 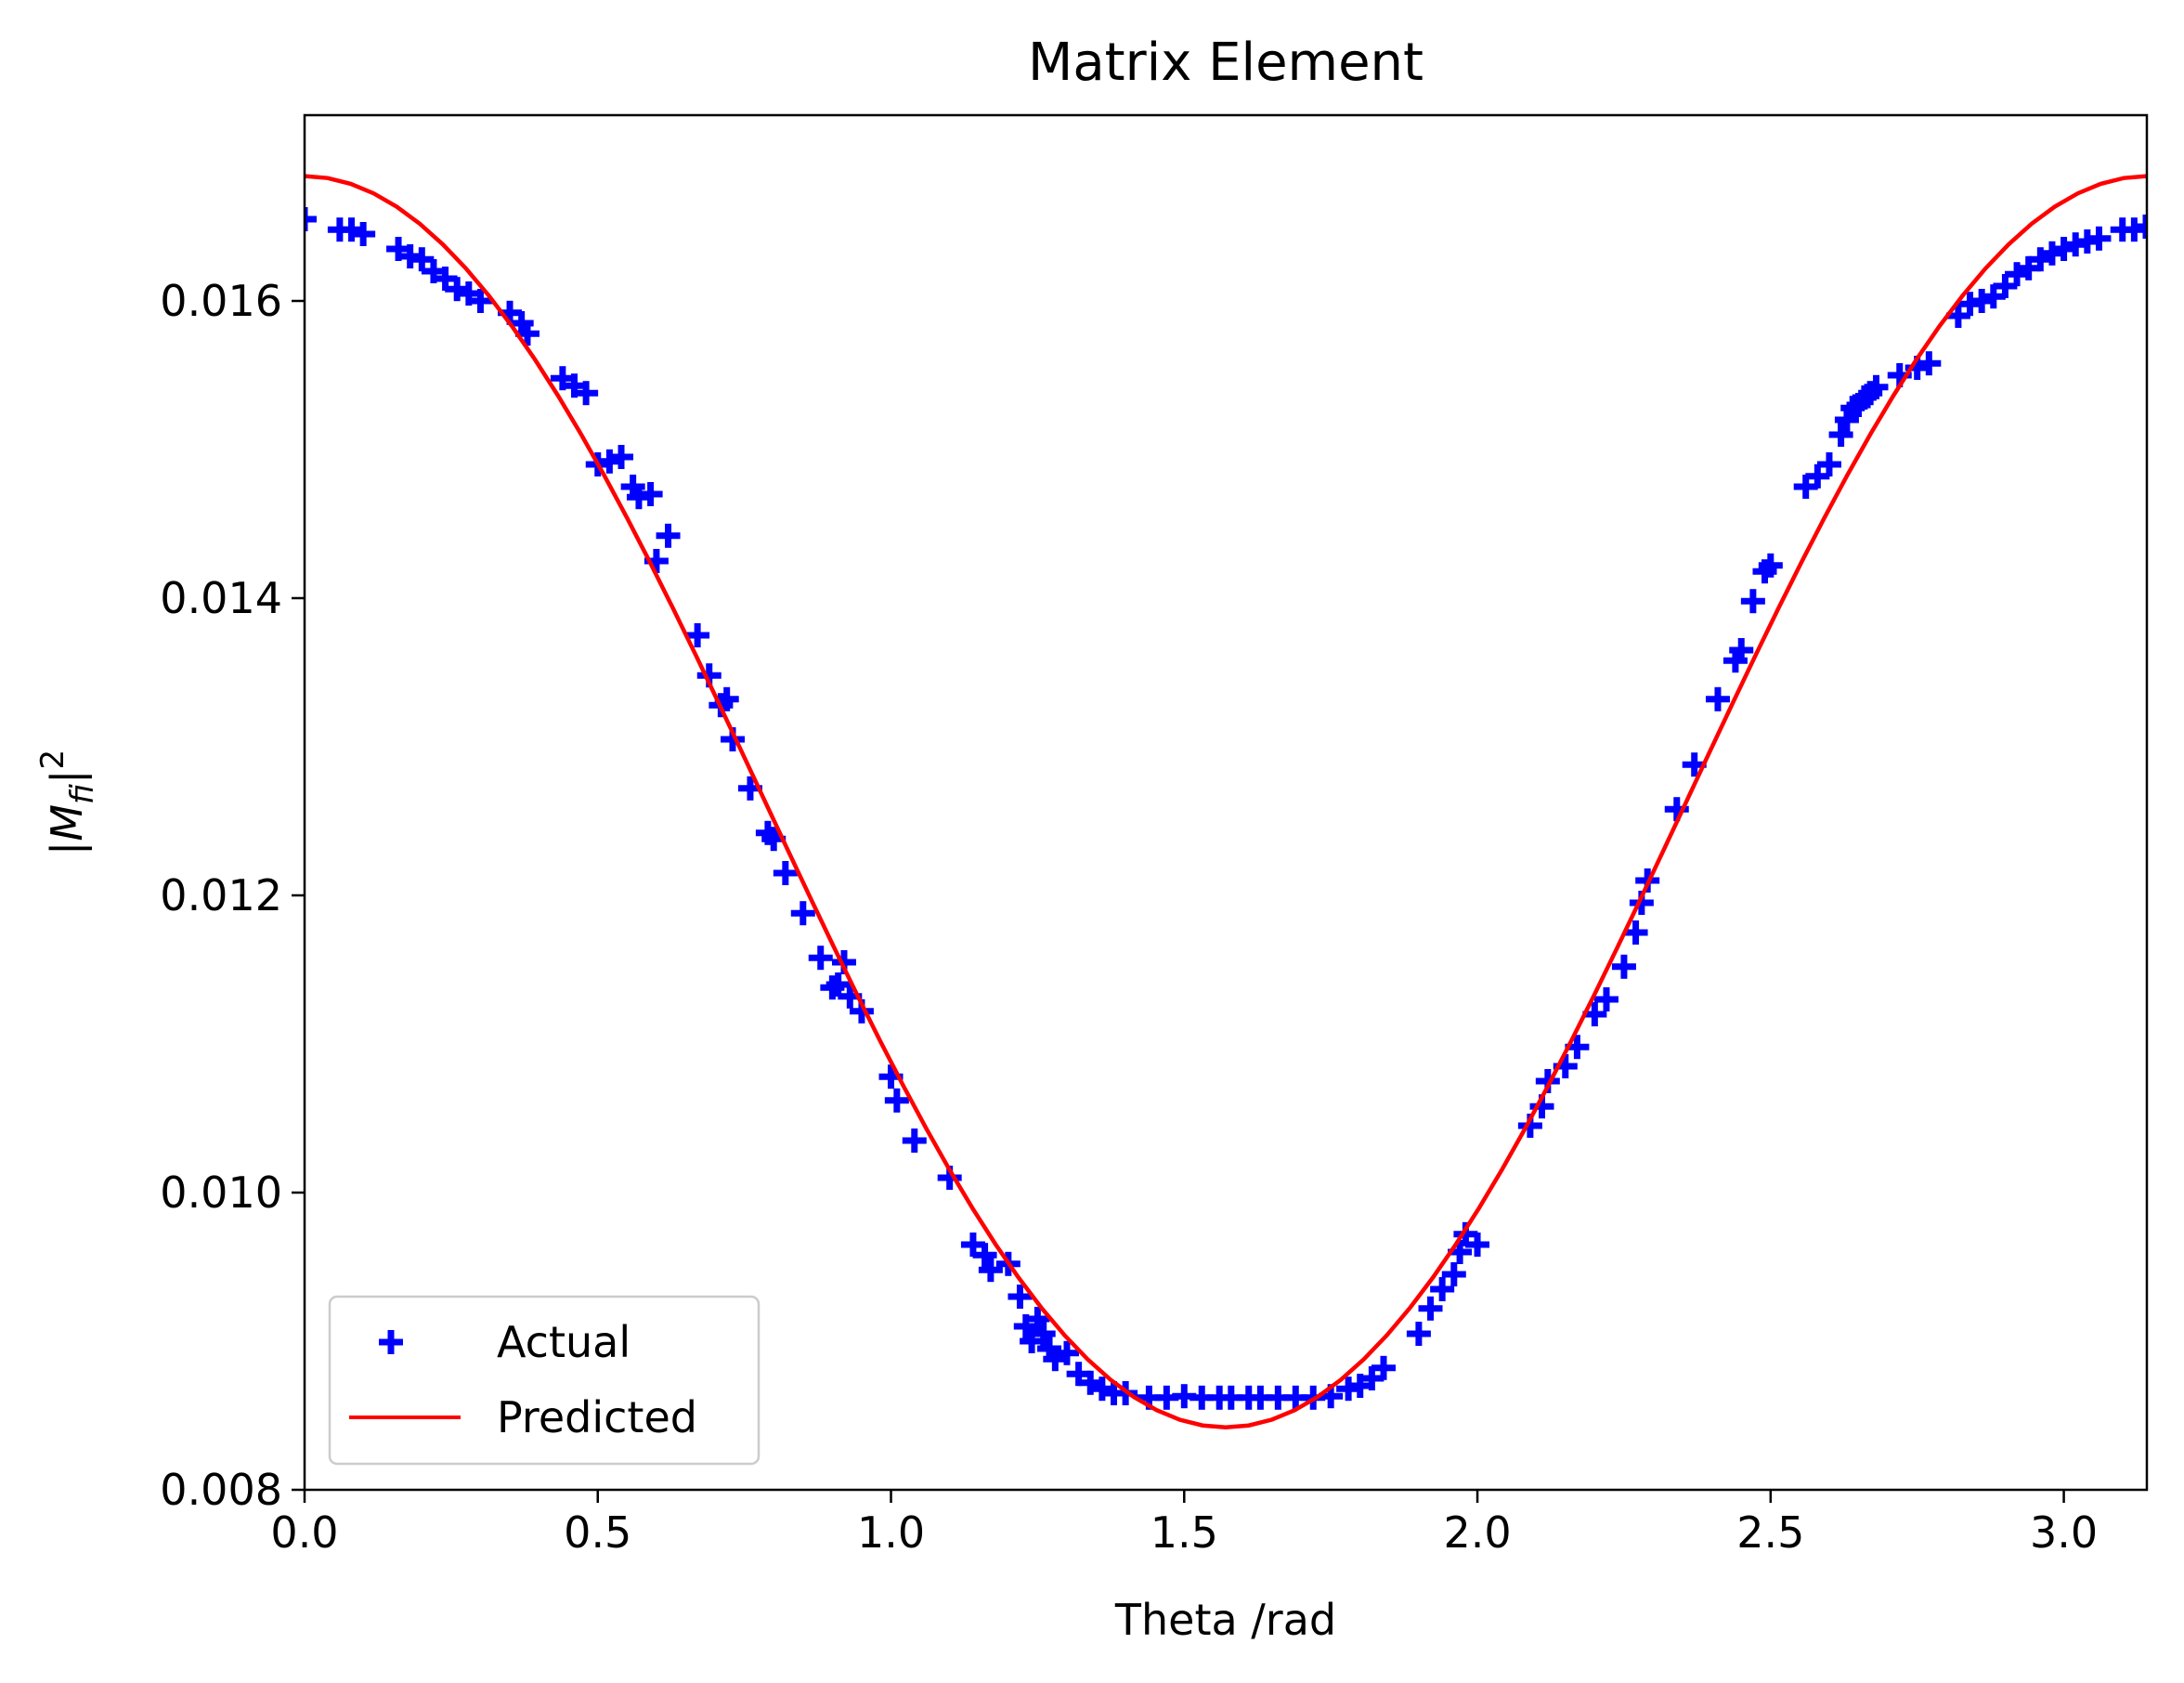 What do you see at coordinates (67, 830) in the screenshot?
I see `y-axis-label-base: |M` at bounding box center [67, 830].